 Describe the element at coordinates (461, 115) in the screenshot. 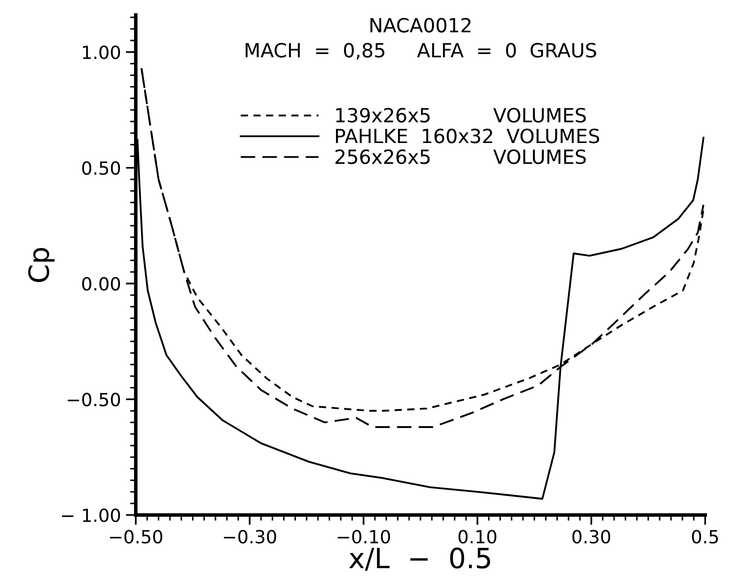

I see `legend-label: 139x26x5 VOLUMES` at that location.